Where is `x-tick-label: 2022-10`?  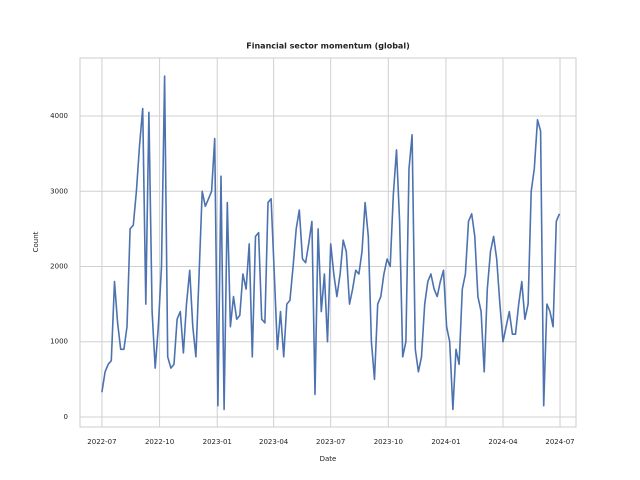
x-tick-label: 2022-10 is located at coordinates (159, 442).